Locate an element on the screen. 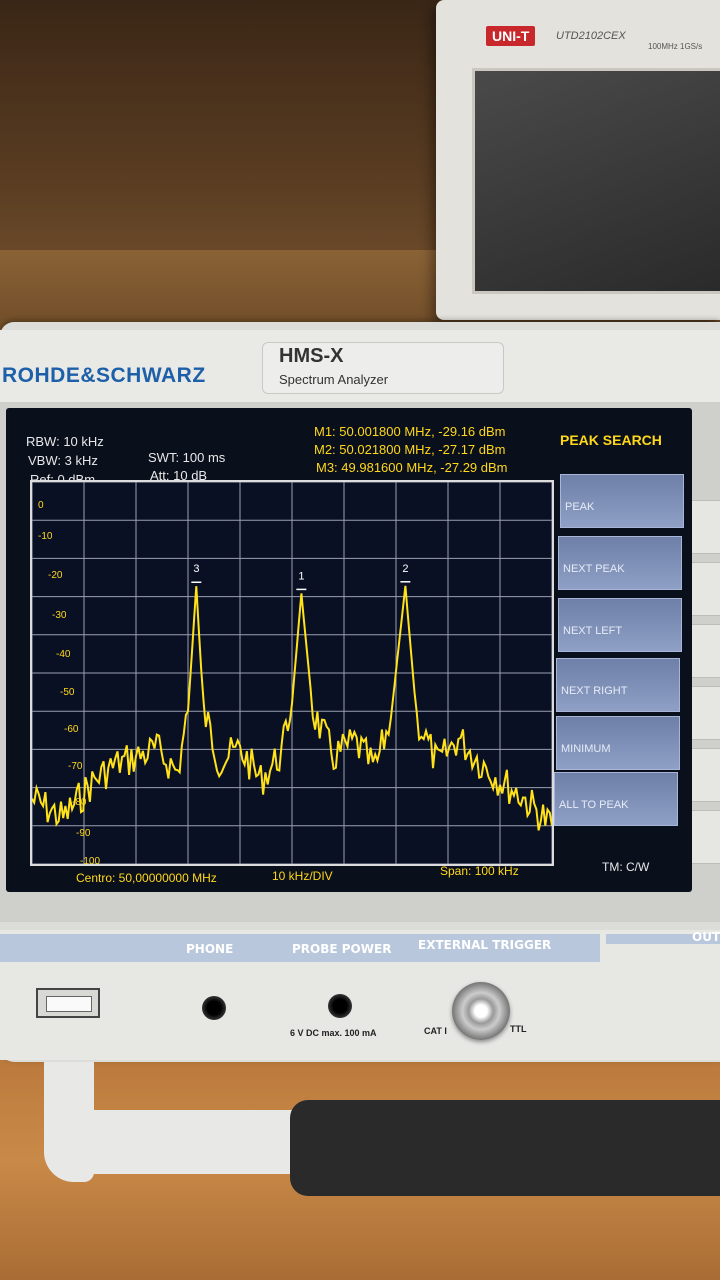 The height and width of the screenshot is (1280, 720). probe-power-spec: 6 V DC max. 100 mA is located at coordinates (333, 1033).